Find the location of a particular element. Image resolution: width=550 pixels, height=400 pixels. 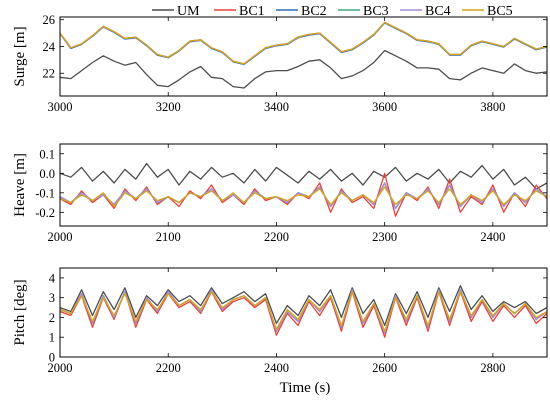

x-axis-label: Time (s) is located at coordinates (305, 388).